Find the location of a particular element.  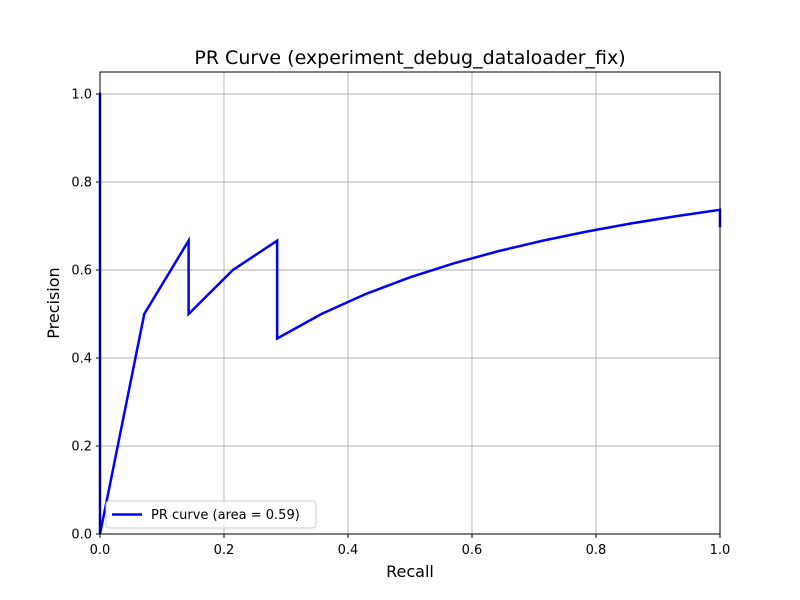

x-tick-label: 0.6 is located at coordinates (472, 550).